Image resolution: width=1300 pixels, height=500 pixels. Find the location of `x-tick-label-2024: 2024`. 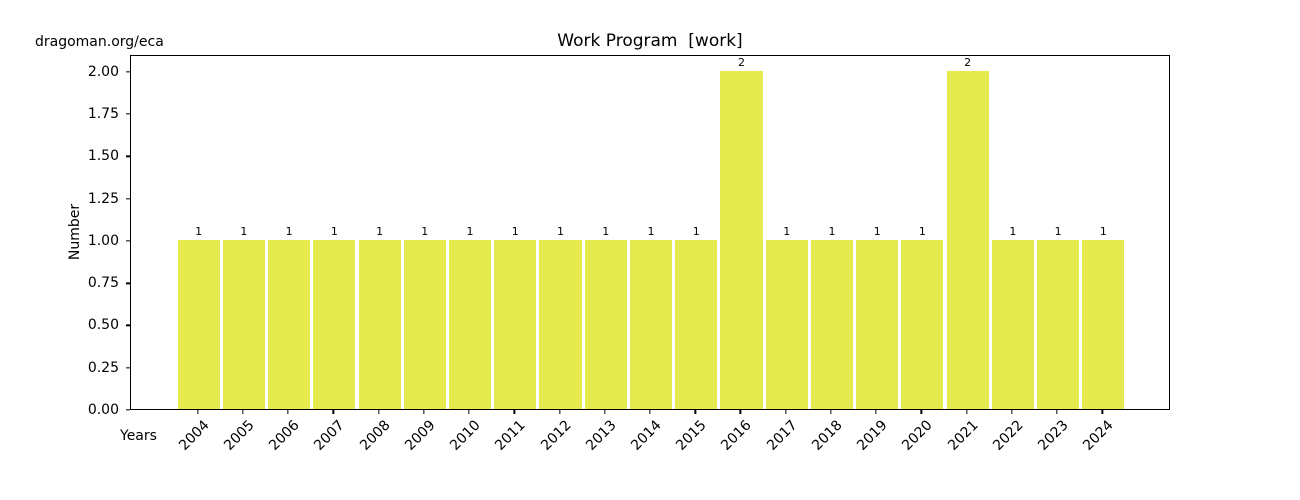

x-tick-label-2024: 2024 is located at coordinates (1098, 435).